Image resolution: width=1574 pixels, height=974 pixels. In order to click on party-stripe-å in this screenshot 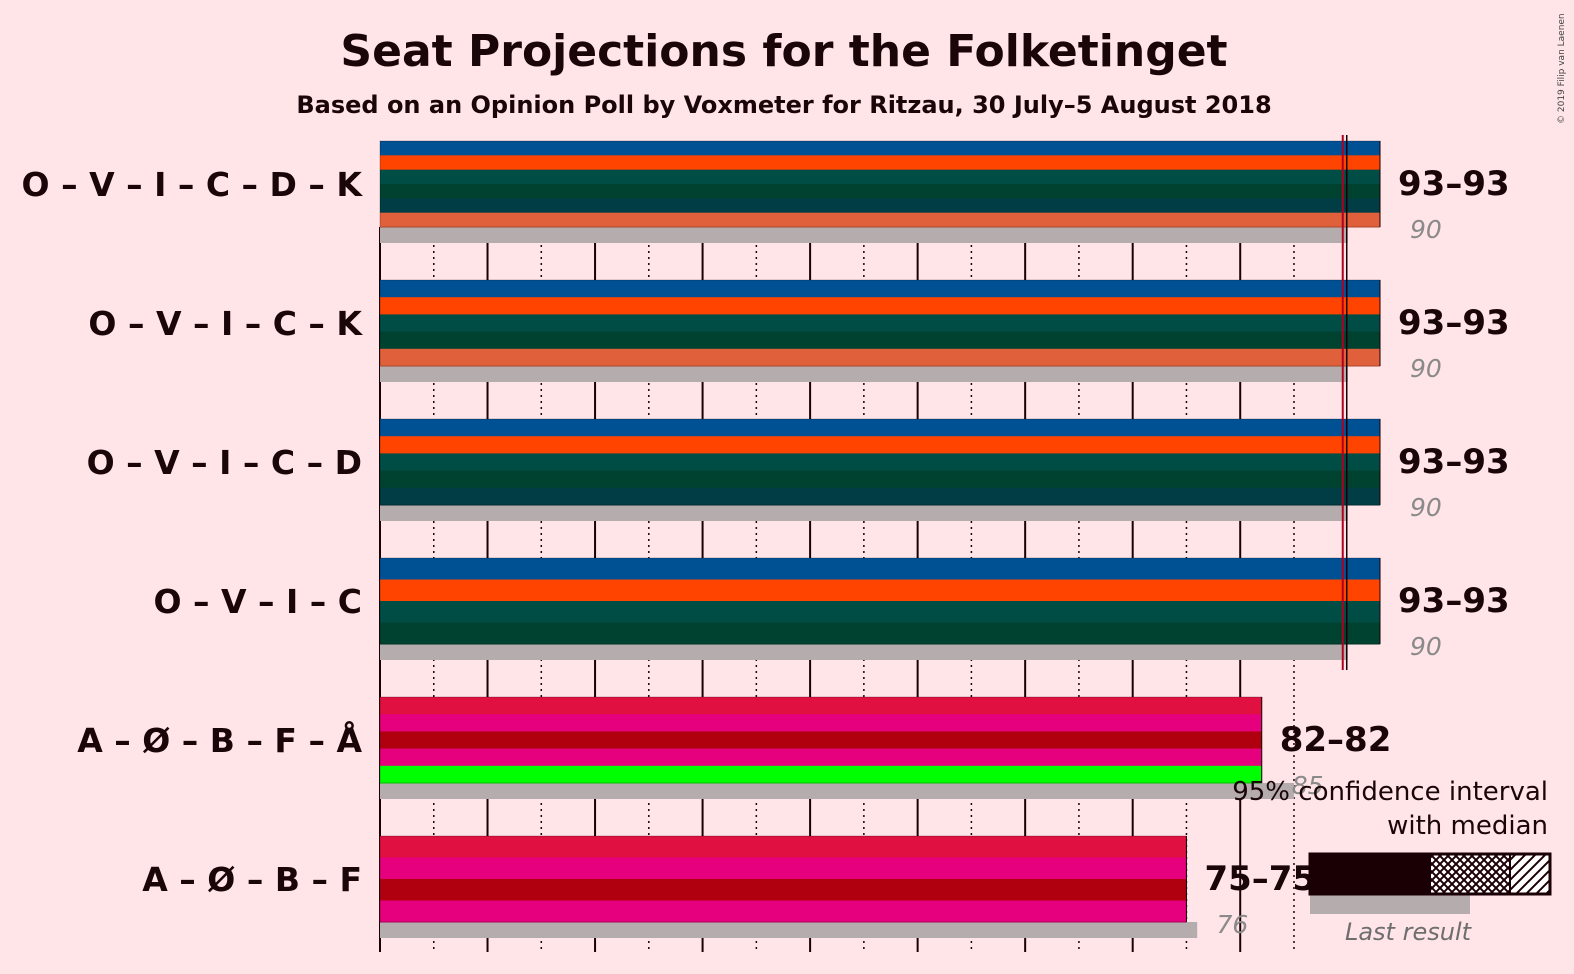, I will do `click(821, 774)`.